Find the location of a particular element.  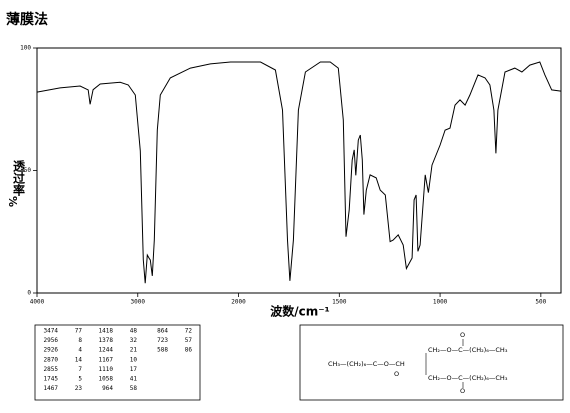

y-label: 透过率 is located at coordinates (19, 178).